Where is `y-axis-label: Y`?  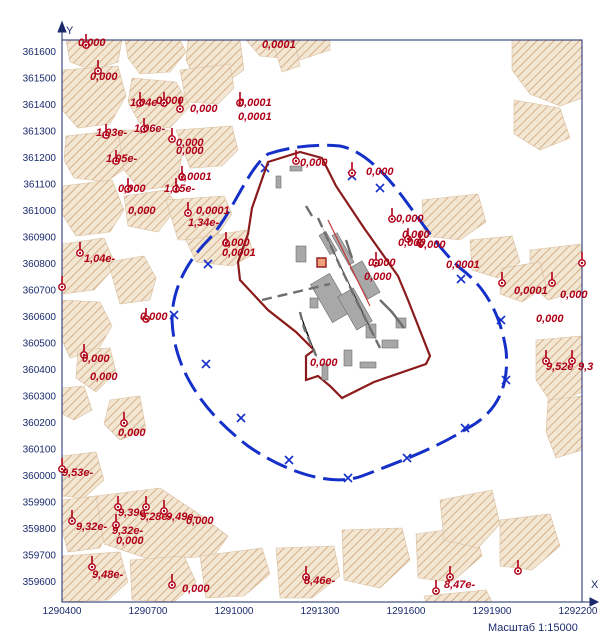
y-axis-label: Y is located at coordinates (70, 31).